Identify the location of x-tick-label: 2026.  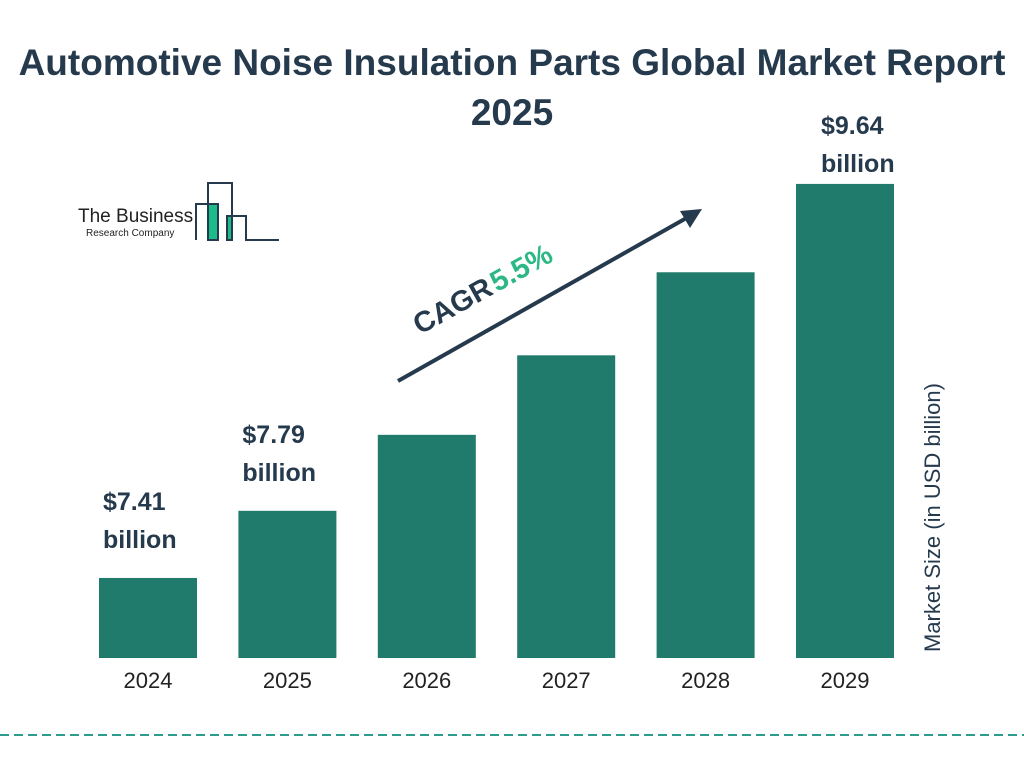
(426, 680).